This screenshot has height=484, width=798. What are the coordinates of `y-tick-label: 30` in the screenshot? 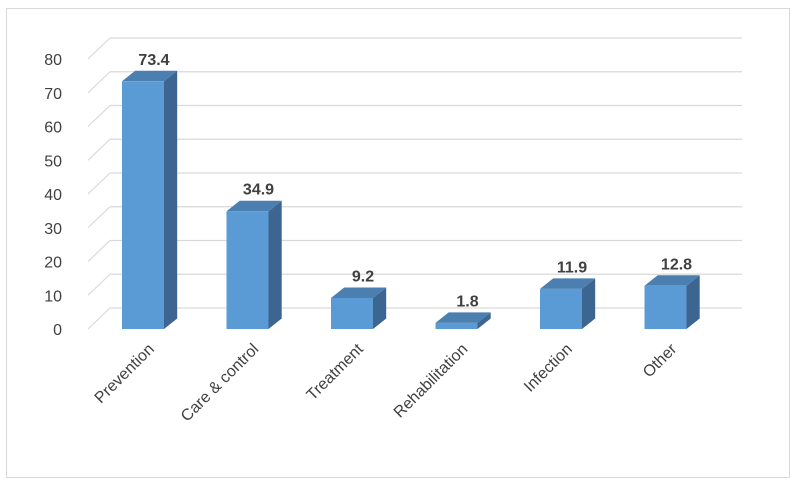 It's located at (53, 229).